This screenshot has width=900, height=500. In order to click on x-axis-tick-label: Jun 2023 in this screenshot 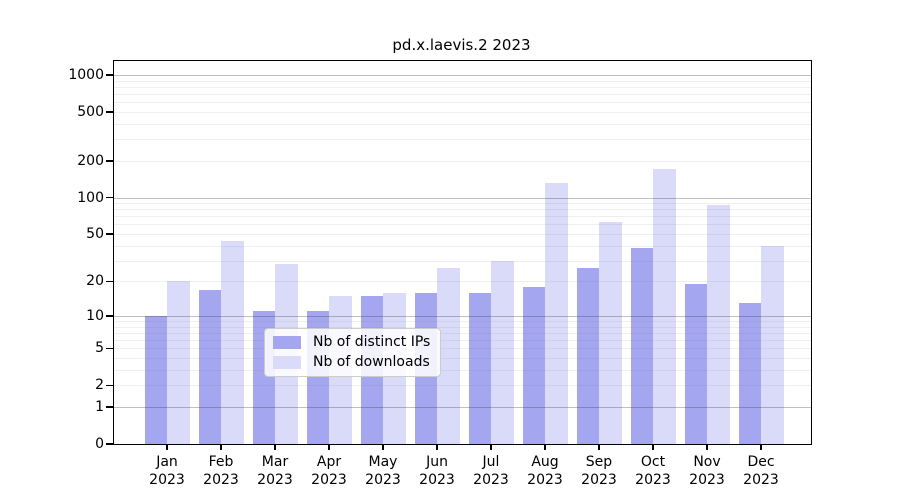, I will do `click(437, 471)`.